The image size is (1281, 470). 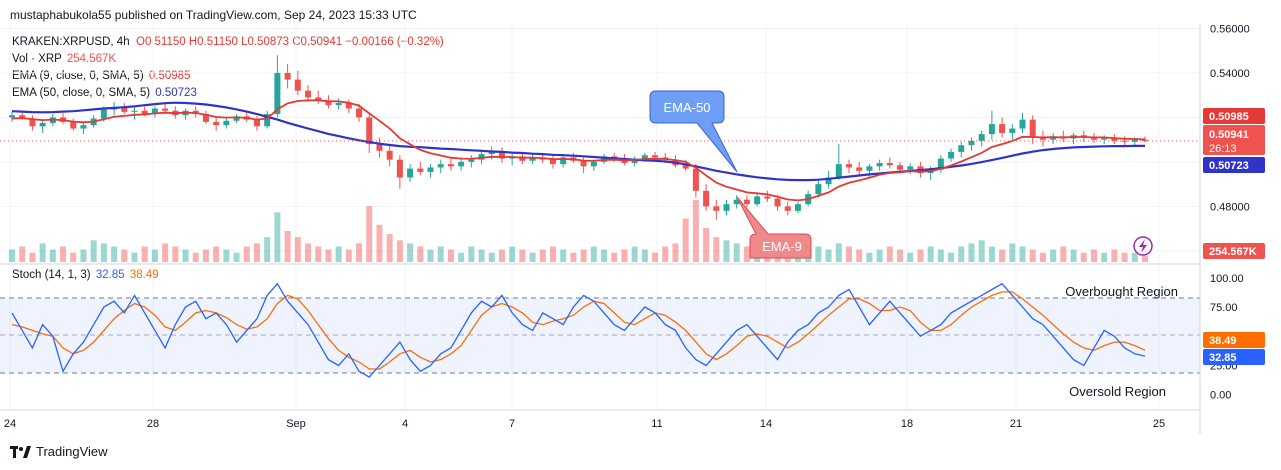 I want to click on ema9-callout-text: EMA-9, so click(x=782, y=246).